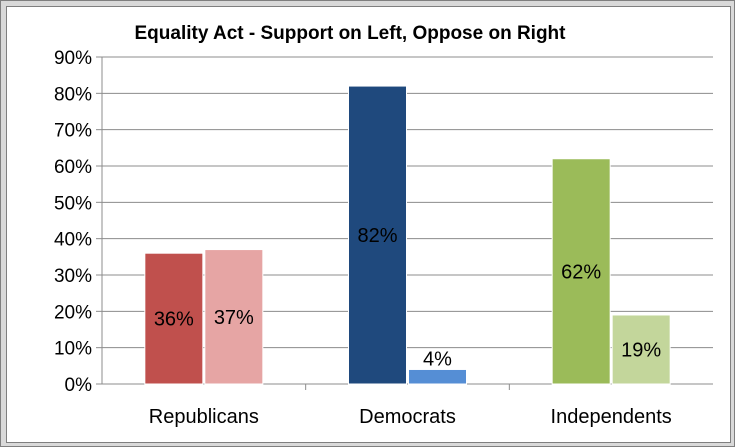 The image size is (735, 447). I want to click on data-label: 19%, so click(641, 350).